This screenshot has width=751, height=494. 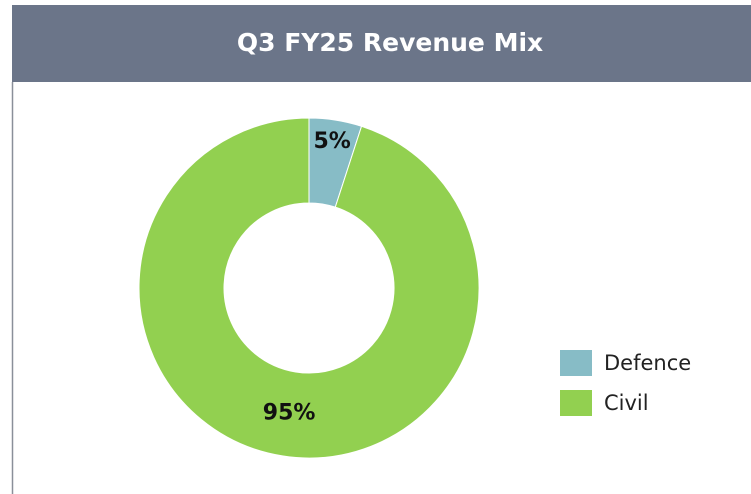 I want to click on legend-label: Civil, so click(x=626, y=403).